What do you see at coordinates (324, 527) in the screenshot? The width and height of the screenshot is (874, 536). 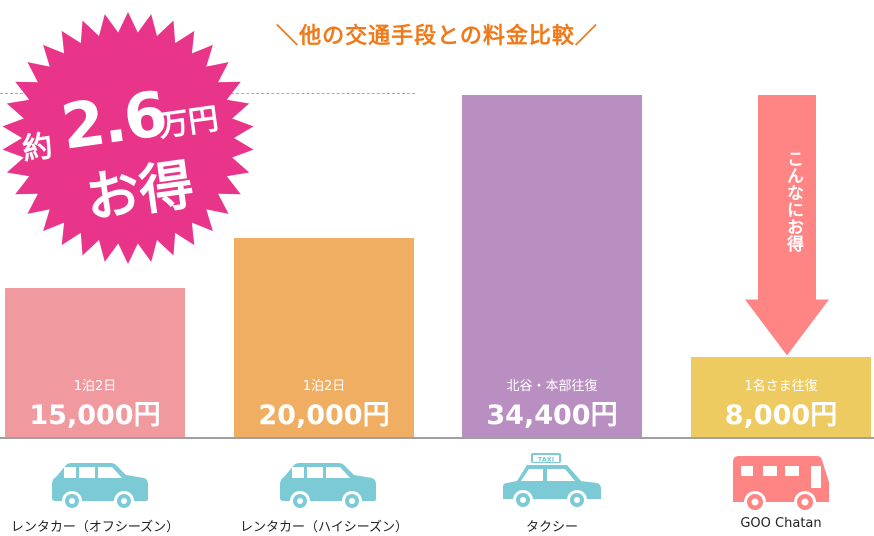 I see `category-label: レンタカー（ハイシーズン）` at bounding box center [324, 527].